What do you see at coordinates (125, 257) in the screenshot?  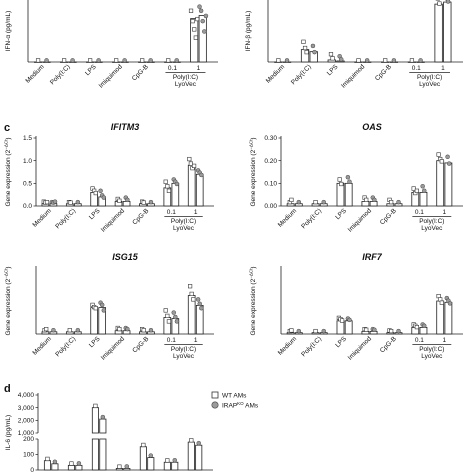 I see `chart-title: ISG15` at bounding box center [125, 257].